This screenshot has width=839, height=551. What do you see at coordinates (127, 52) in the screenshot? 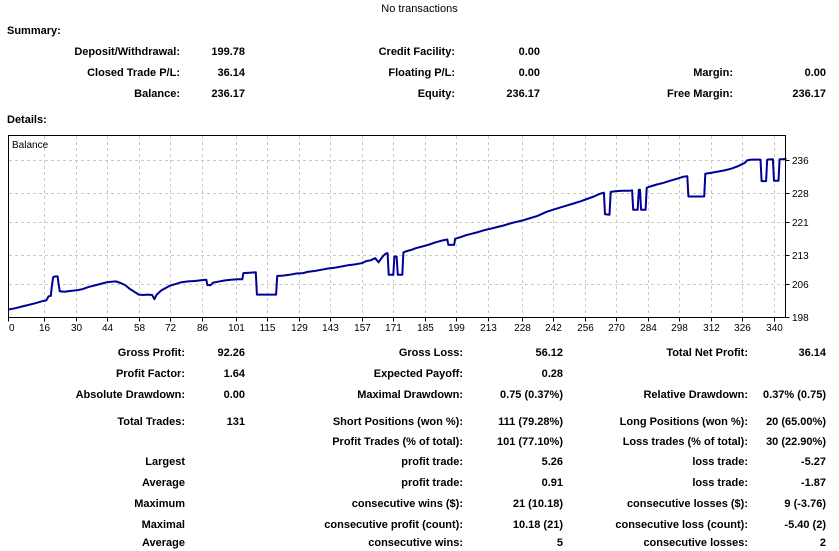
I see `stat-label: Deposit/Withdrawal:` at bounding box center [127, 52].